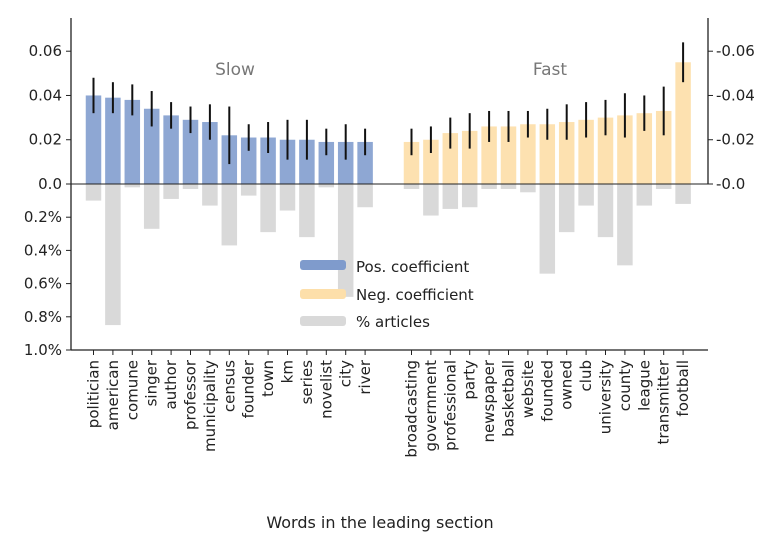  Describe the element at coordinates (644, 195) in the screenshot. I see `pct-bar-league` at that location.